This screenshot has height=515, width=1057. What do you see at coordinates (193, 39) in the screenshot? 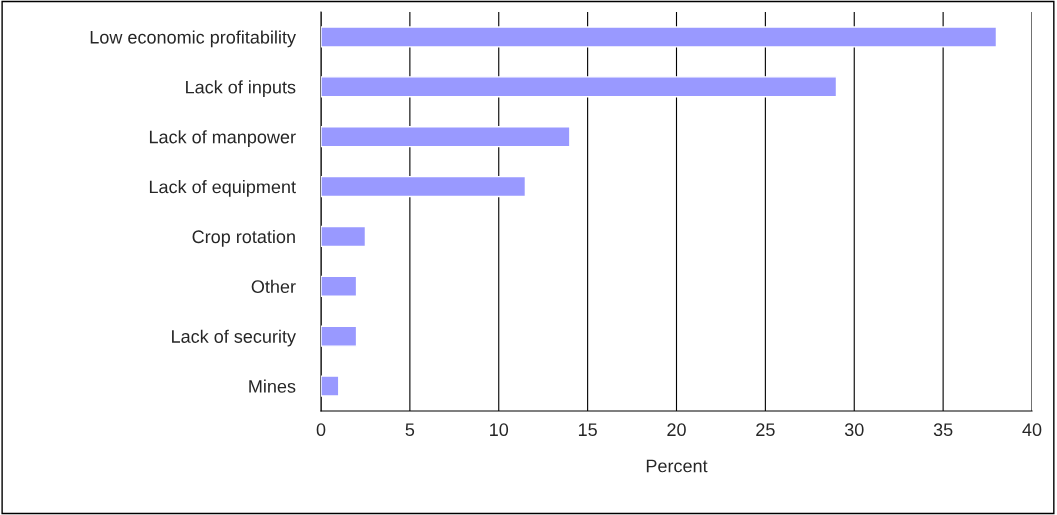
I see `y-tick-label: Low economic profitability` at bounding box center [193, 39].